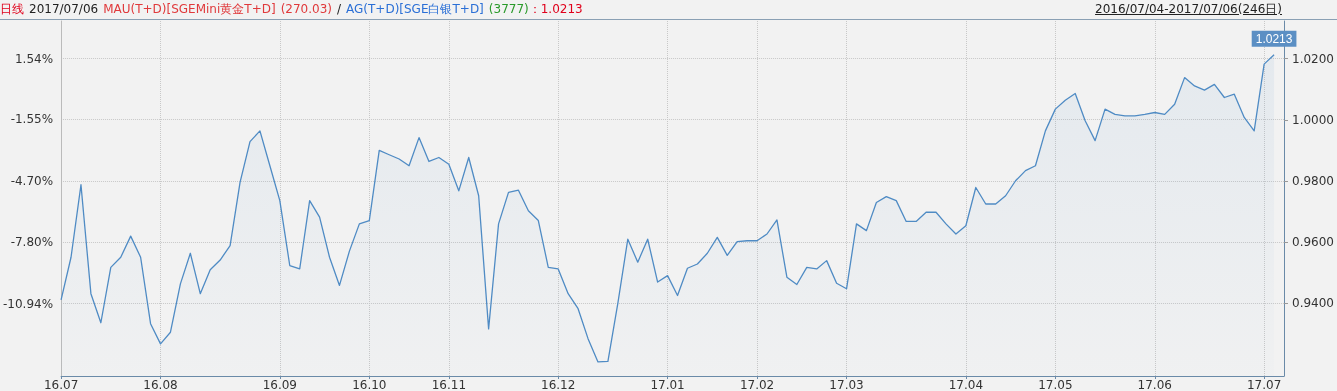 This screenshot has height=391, width=1337. What do you see at coordinates (34, 58) in the screenshot?
I see `y-tick-label: 1.54%` at bounding box center [34, 58].